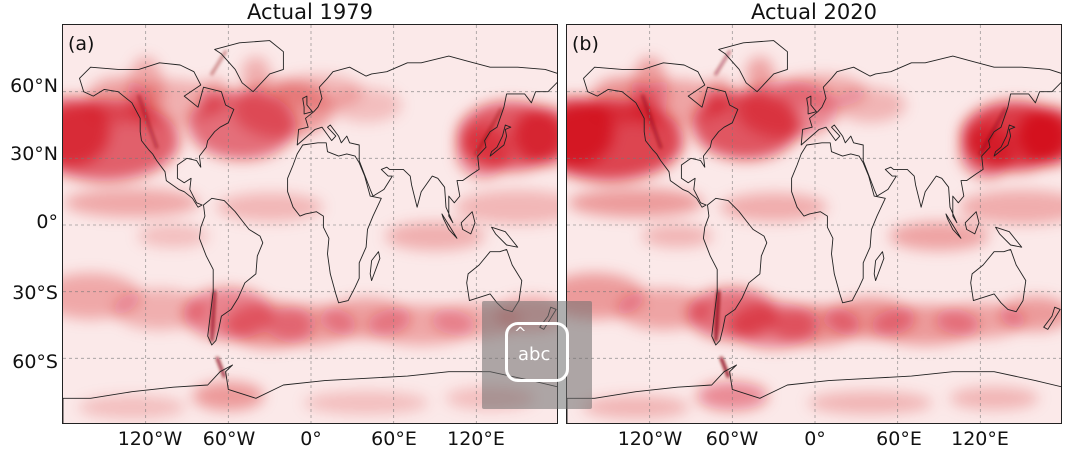 This screenshot has width=1072, height=452. What do you see at coordinates (35, 362) in the screenshot?
I see `lat-label-60s: 60°S` at bounding box center [35, 362].